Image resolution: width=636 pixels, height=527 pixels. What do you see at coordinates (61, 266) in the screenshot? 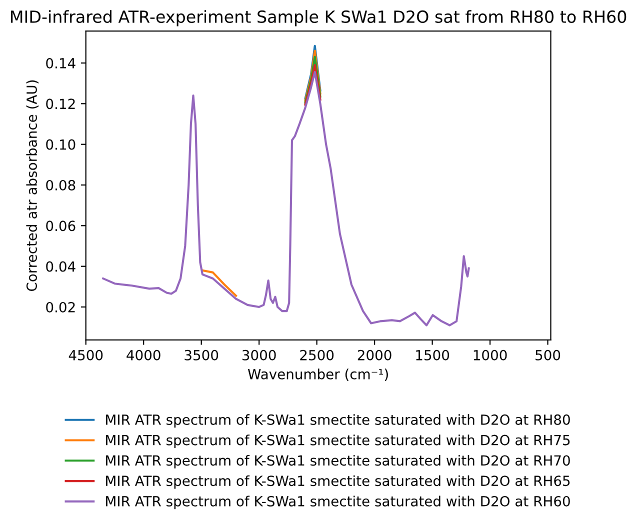
I see `y-tick-label: 0.04` at bounding box center [61, 266].